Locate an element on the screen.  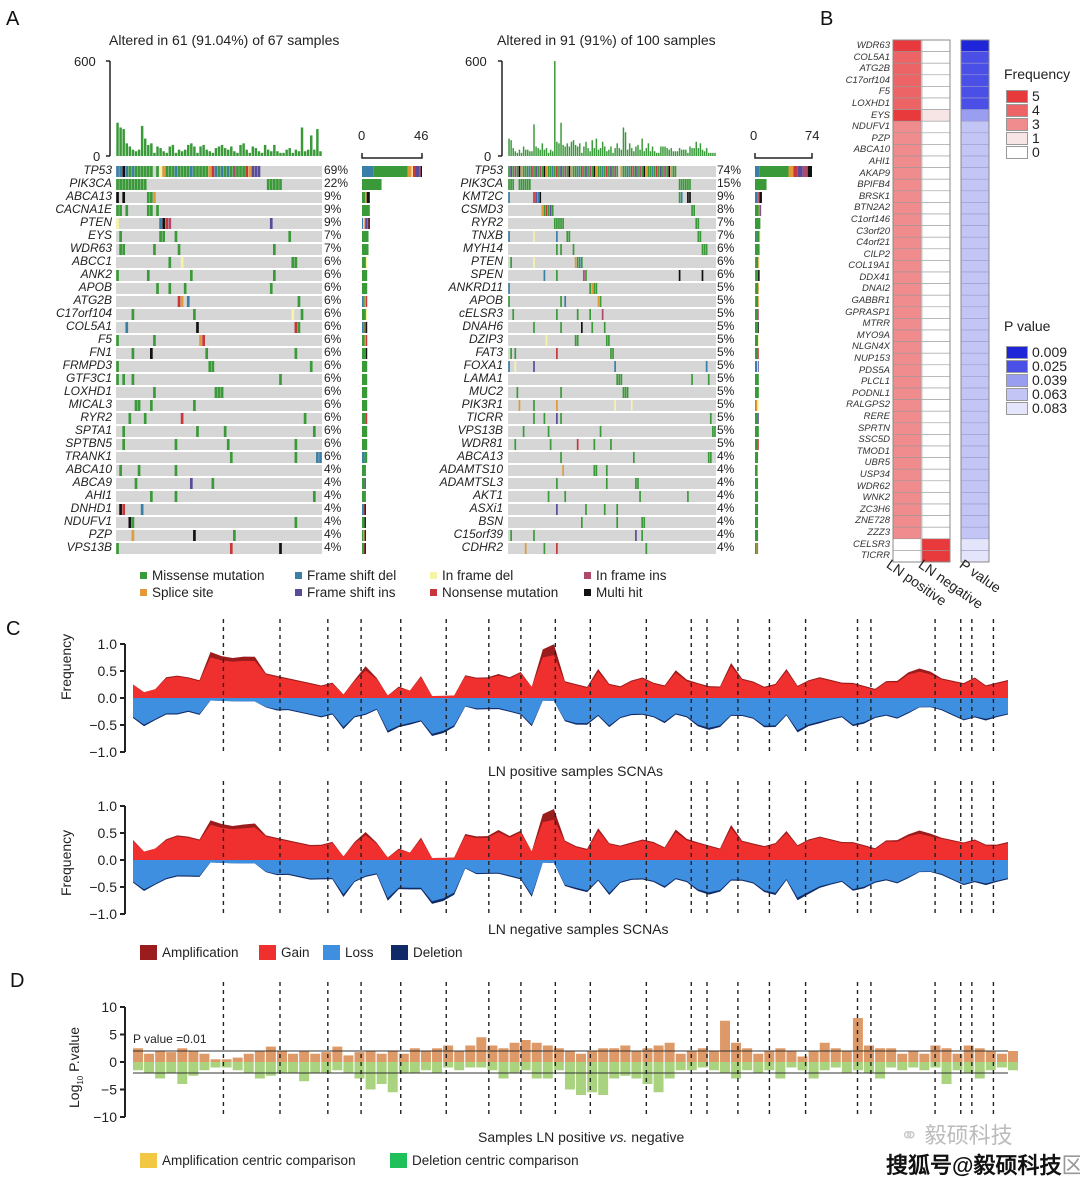
frequency-legend-title: Frequency is located at coordinates (1037, 74).